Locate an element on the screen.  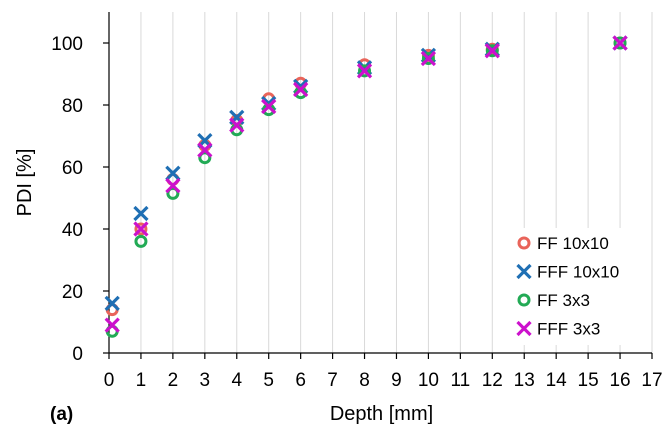
x-tick-label-5: 5 is located at coordinates (268, 380).